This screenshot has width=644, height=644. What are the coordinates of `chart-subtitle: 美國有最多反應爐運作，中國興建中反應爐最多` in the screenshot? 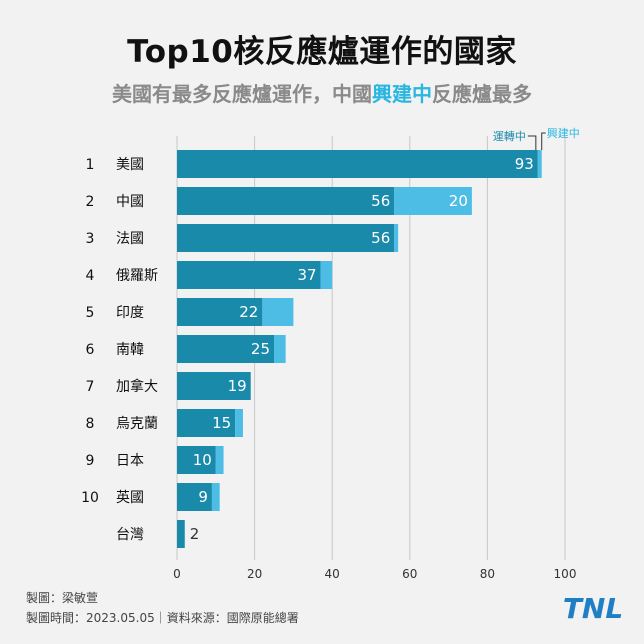 It's located at (322, 92).